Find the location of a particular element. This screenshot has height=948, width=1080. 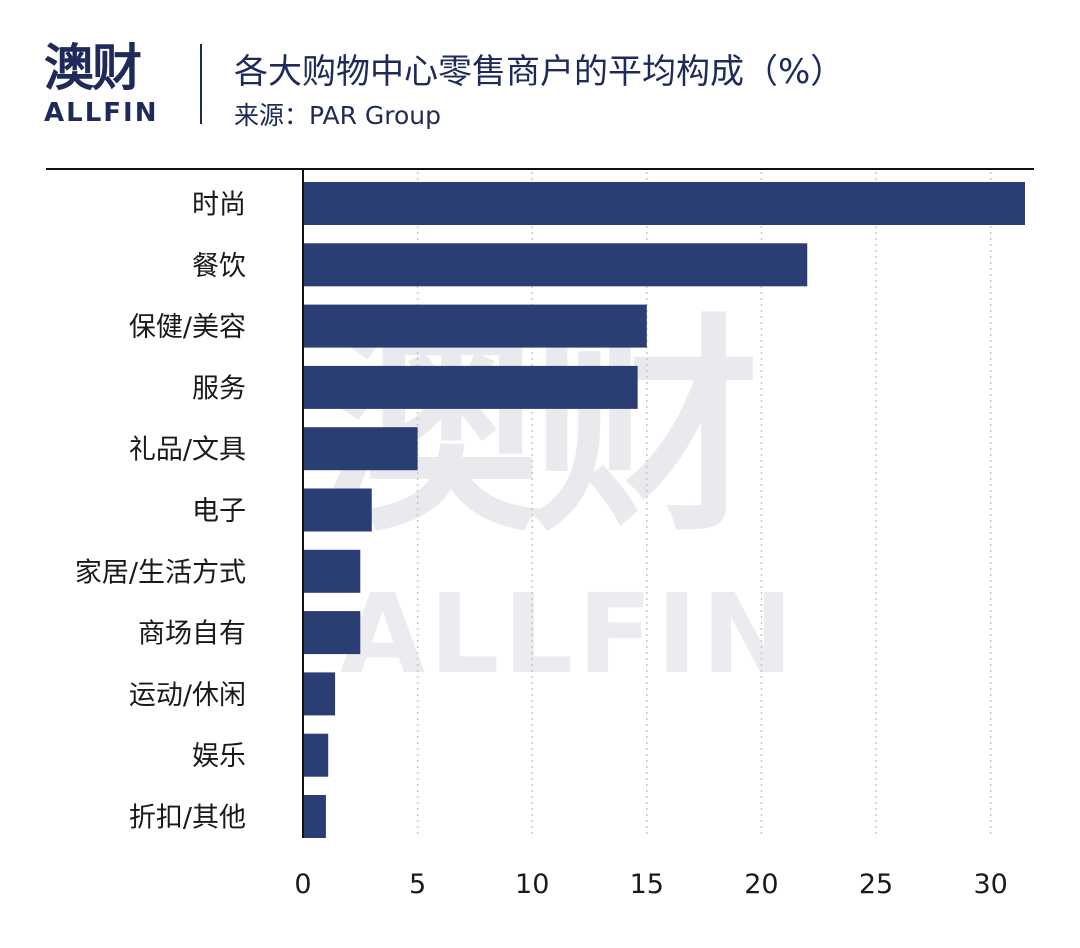

x-tick-label: 15 is located at coordinates (647, 884).